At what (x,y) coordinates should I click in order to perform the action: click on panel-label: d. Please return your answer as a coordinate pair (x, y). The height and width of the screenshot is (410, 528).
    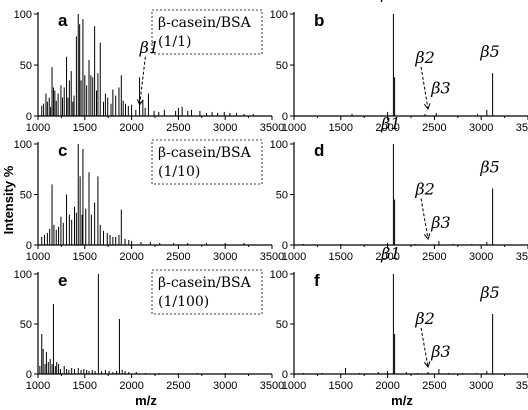
    Looking at the image, I should click on (319, 150).